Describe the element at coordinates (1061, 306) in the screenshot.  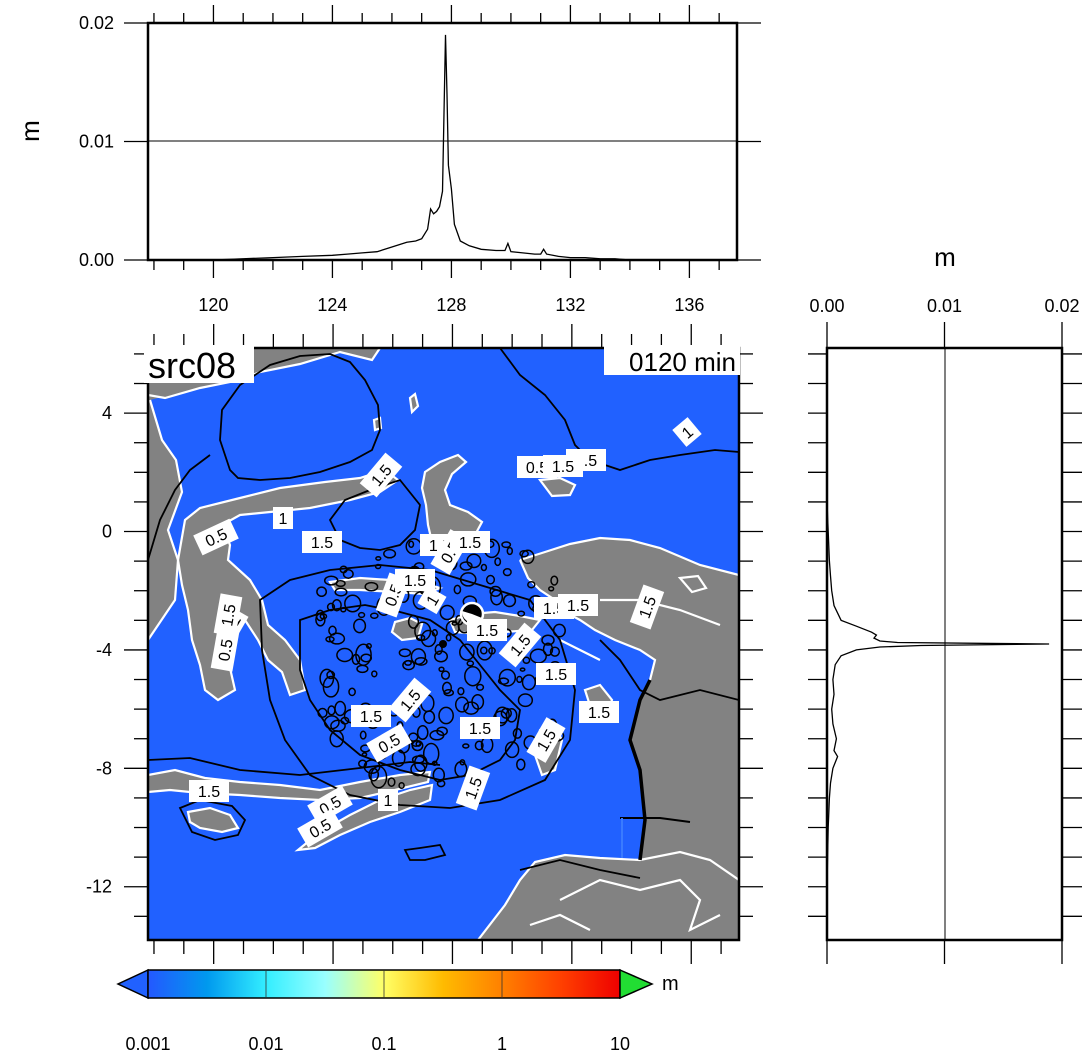
I see `right-x-tick-label: 0.02` at that location.